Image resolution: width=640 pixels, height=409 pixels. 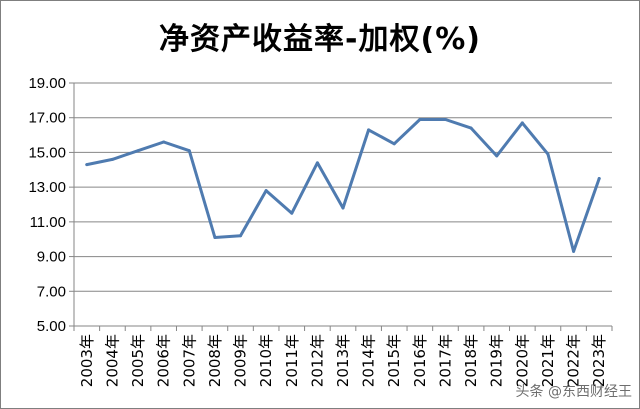 What do you see at coordinates (241, 360) in the screenshot?
I see `x-tick-label: 2009年` at bounding box center [241, 360].